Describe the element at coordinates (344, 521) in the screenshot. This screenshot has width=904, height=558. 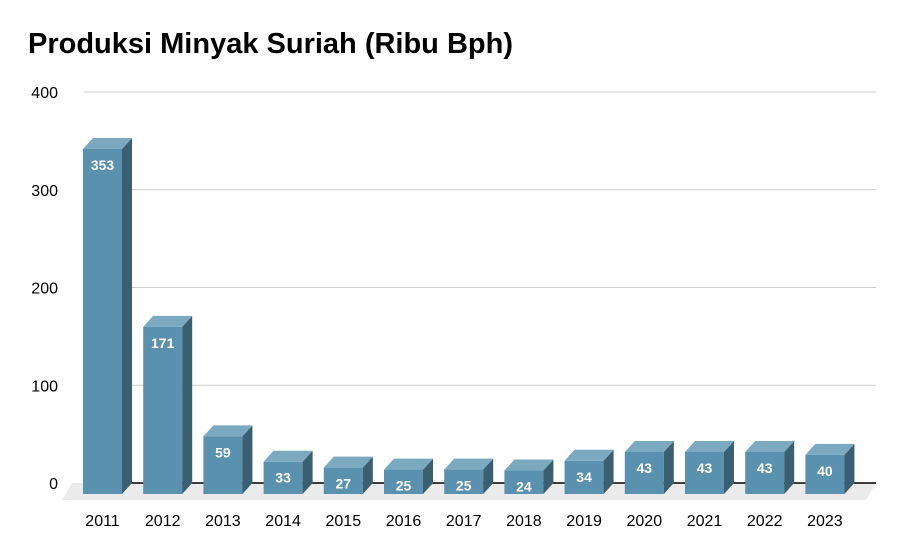
I see `x-tick-label: 2015` at that location.